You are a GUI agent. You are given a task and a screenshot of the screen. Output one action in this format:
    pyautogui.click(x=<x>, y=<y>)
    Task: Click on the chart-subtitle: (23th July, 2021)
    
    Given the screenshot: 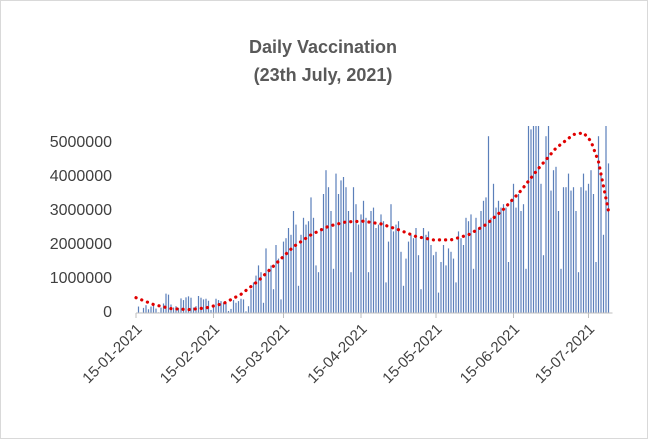 What is the action you would take?
    pyautogui.click(x=323, y=75)
    